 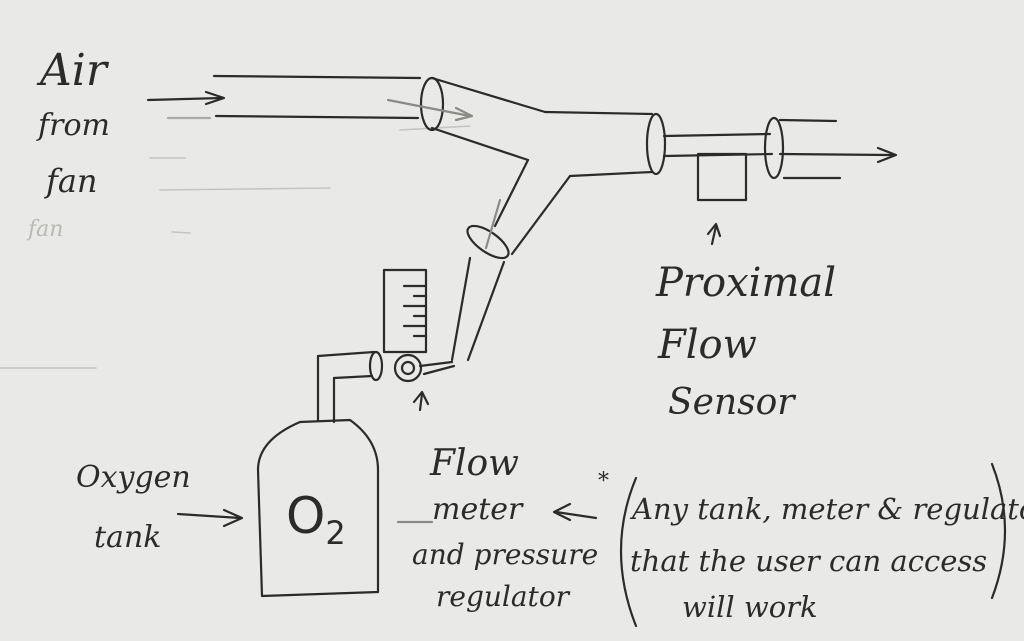 What do you see at coordinates (488, 242) in the screenshot?
I see `branch-opening` at bounding box center [488, 242].